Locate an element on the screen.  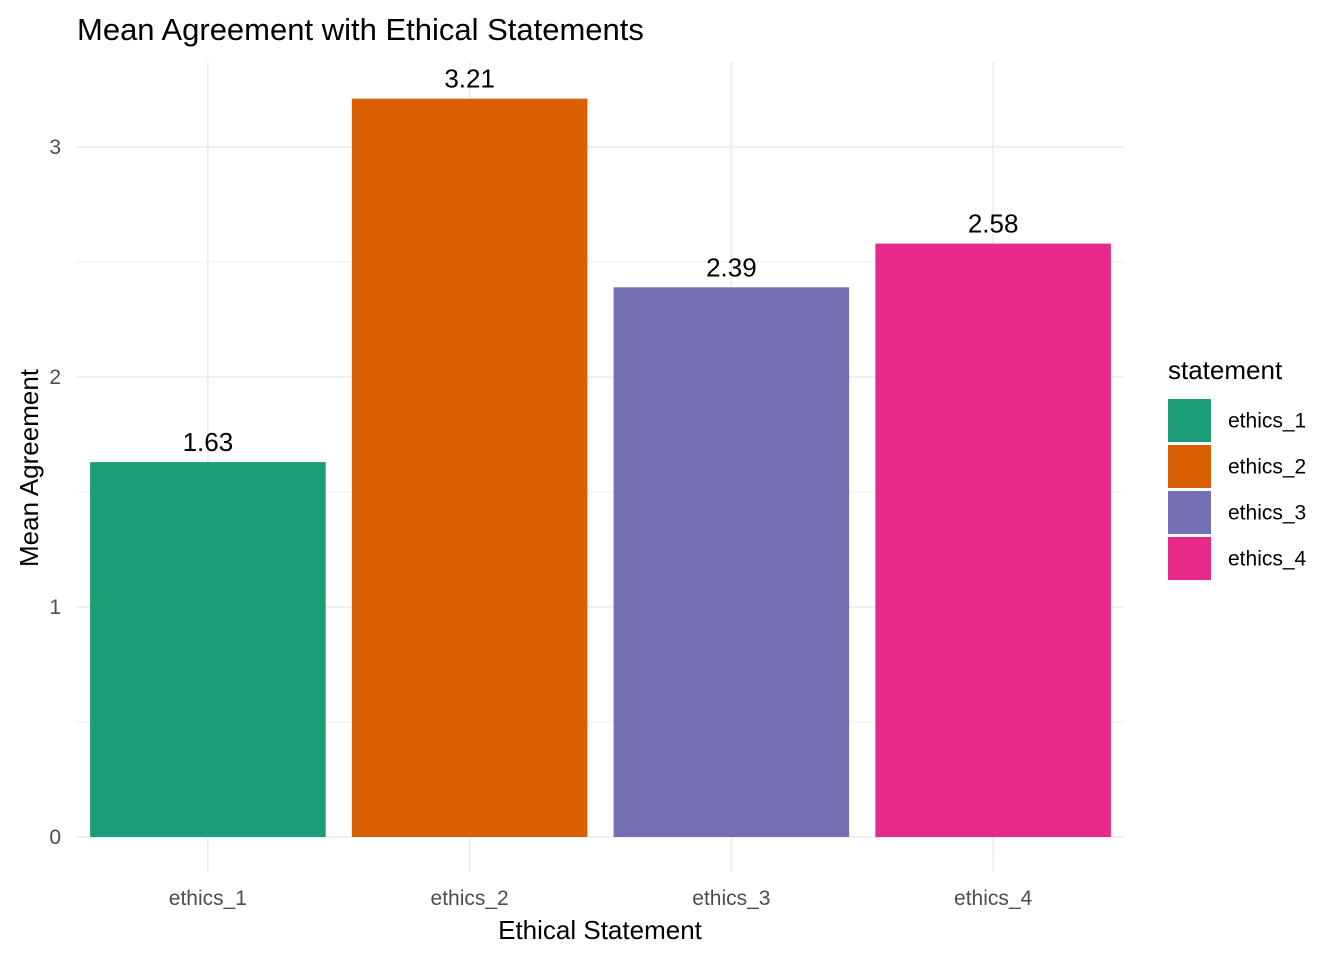
x-tick-label: ethics_2 is located at coordinates (470, 898).